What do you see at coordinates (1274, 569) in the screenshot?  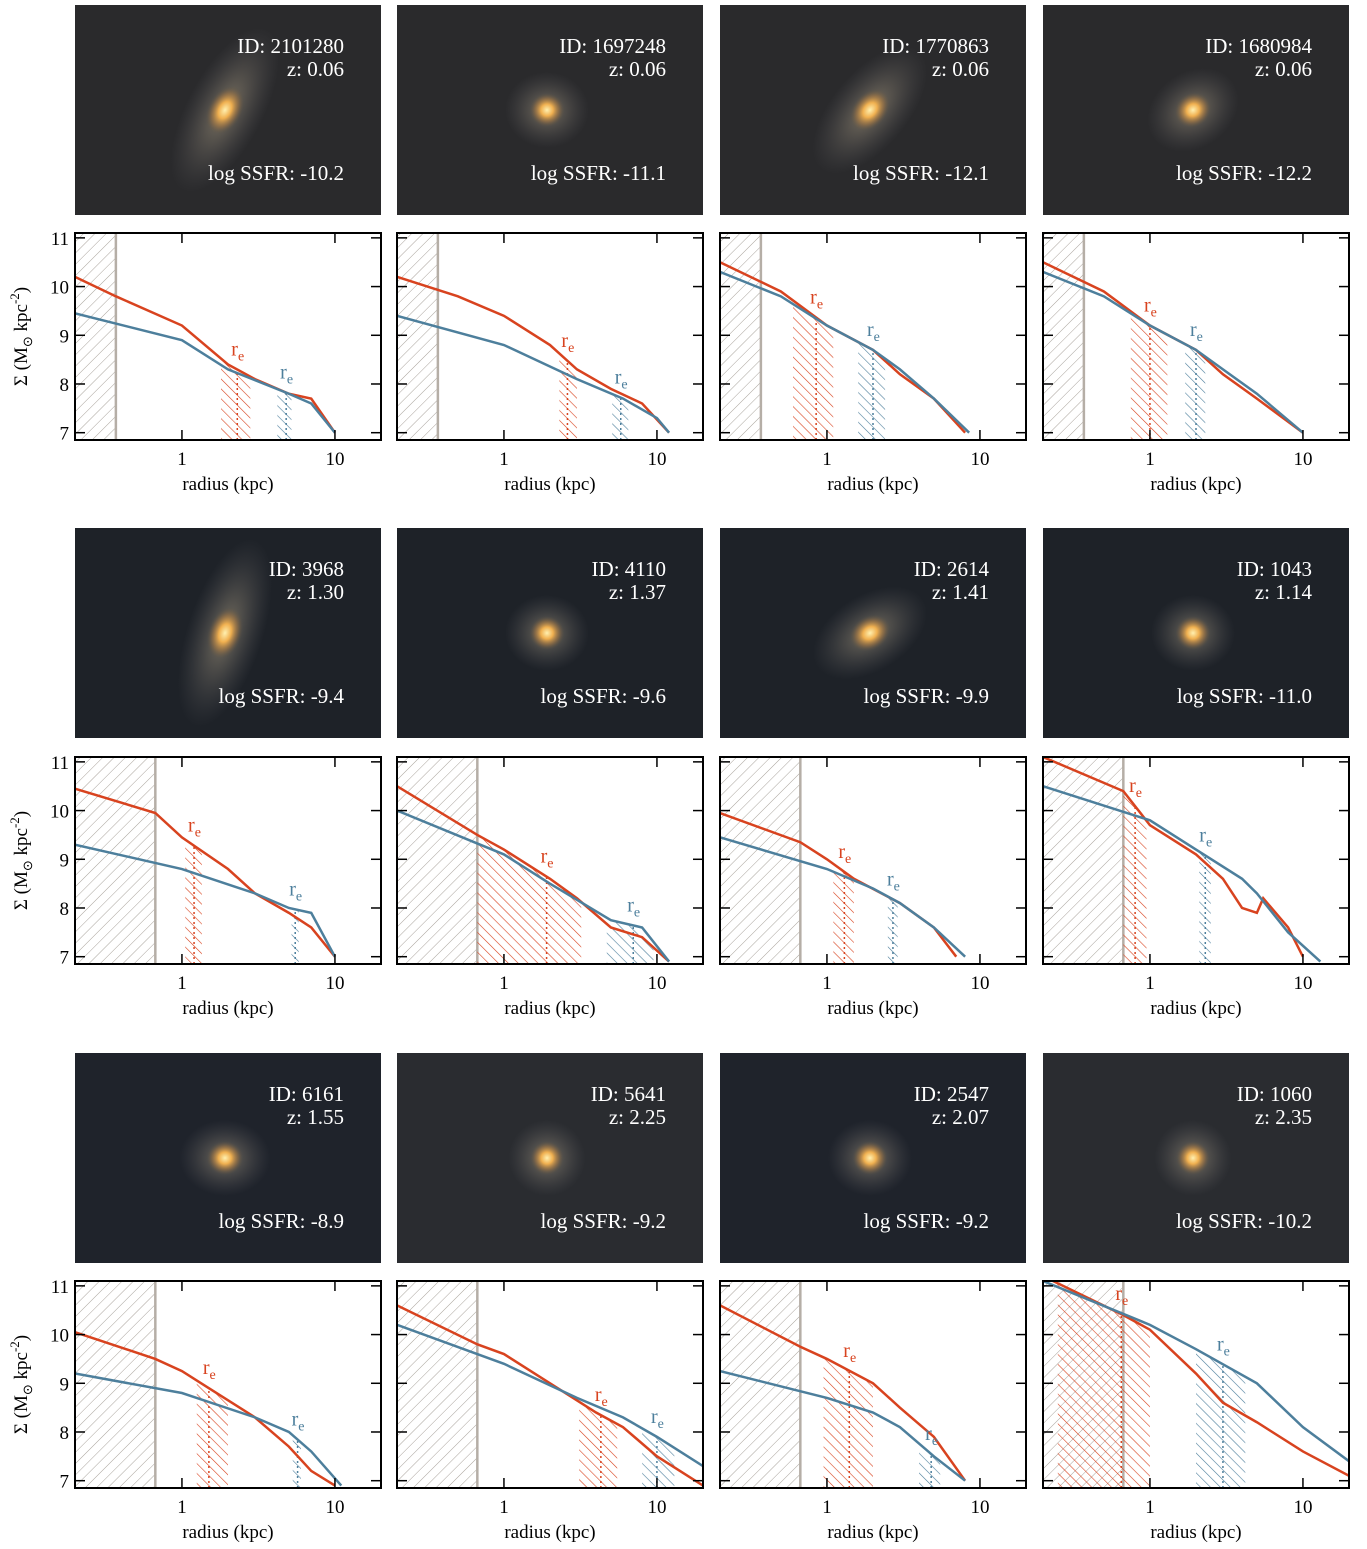 I see `galaxy-id: ID: 1043` at bounding box center [1274, 569].